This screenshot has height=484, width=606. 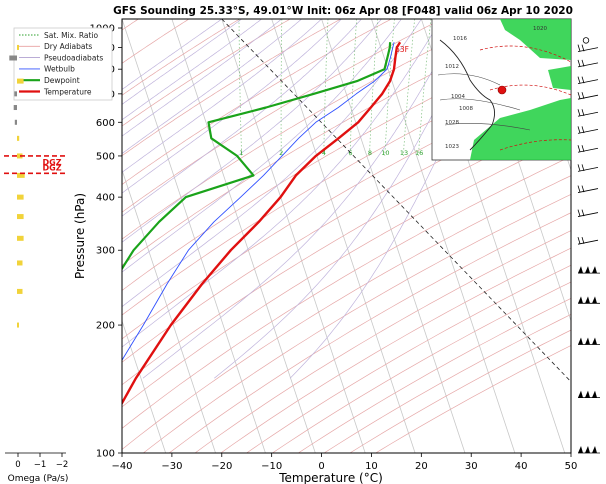 What do you see at coordinates (419, 153) in the screenshot?
I see `mixing-ratio-label: 16` at bounding box center [419, 153].